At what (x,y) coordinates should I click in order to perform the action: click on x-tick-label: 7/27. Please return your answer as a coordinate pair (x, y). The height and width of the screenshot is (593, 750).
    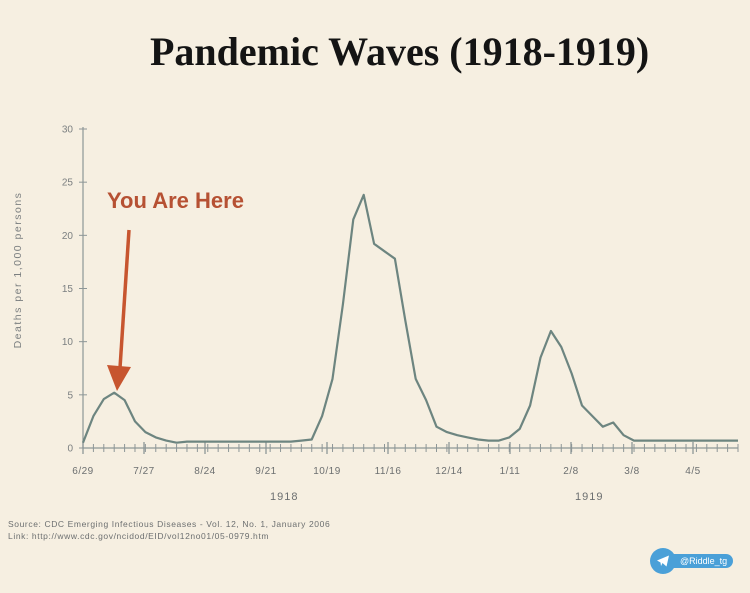
    Looking at the image, I should click on (143, 471).